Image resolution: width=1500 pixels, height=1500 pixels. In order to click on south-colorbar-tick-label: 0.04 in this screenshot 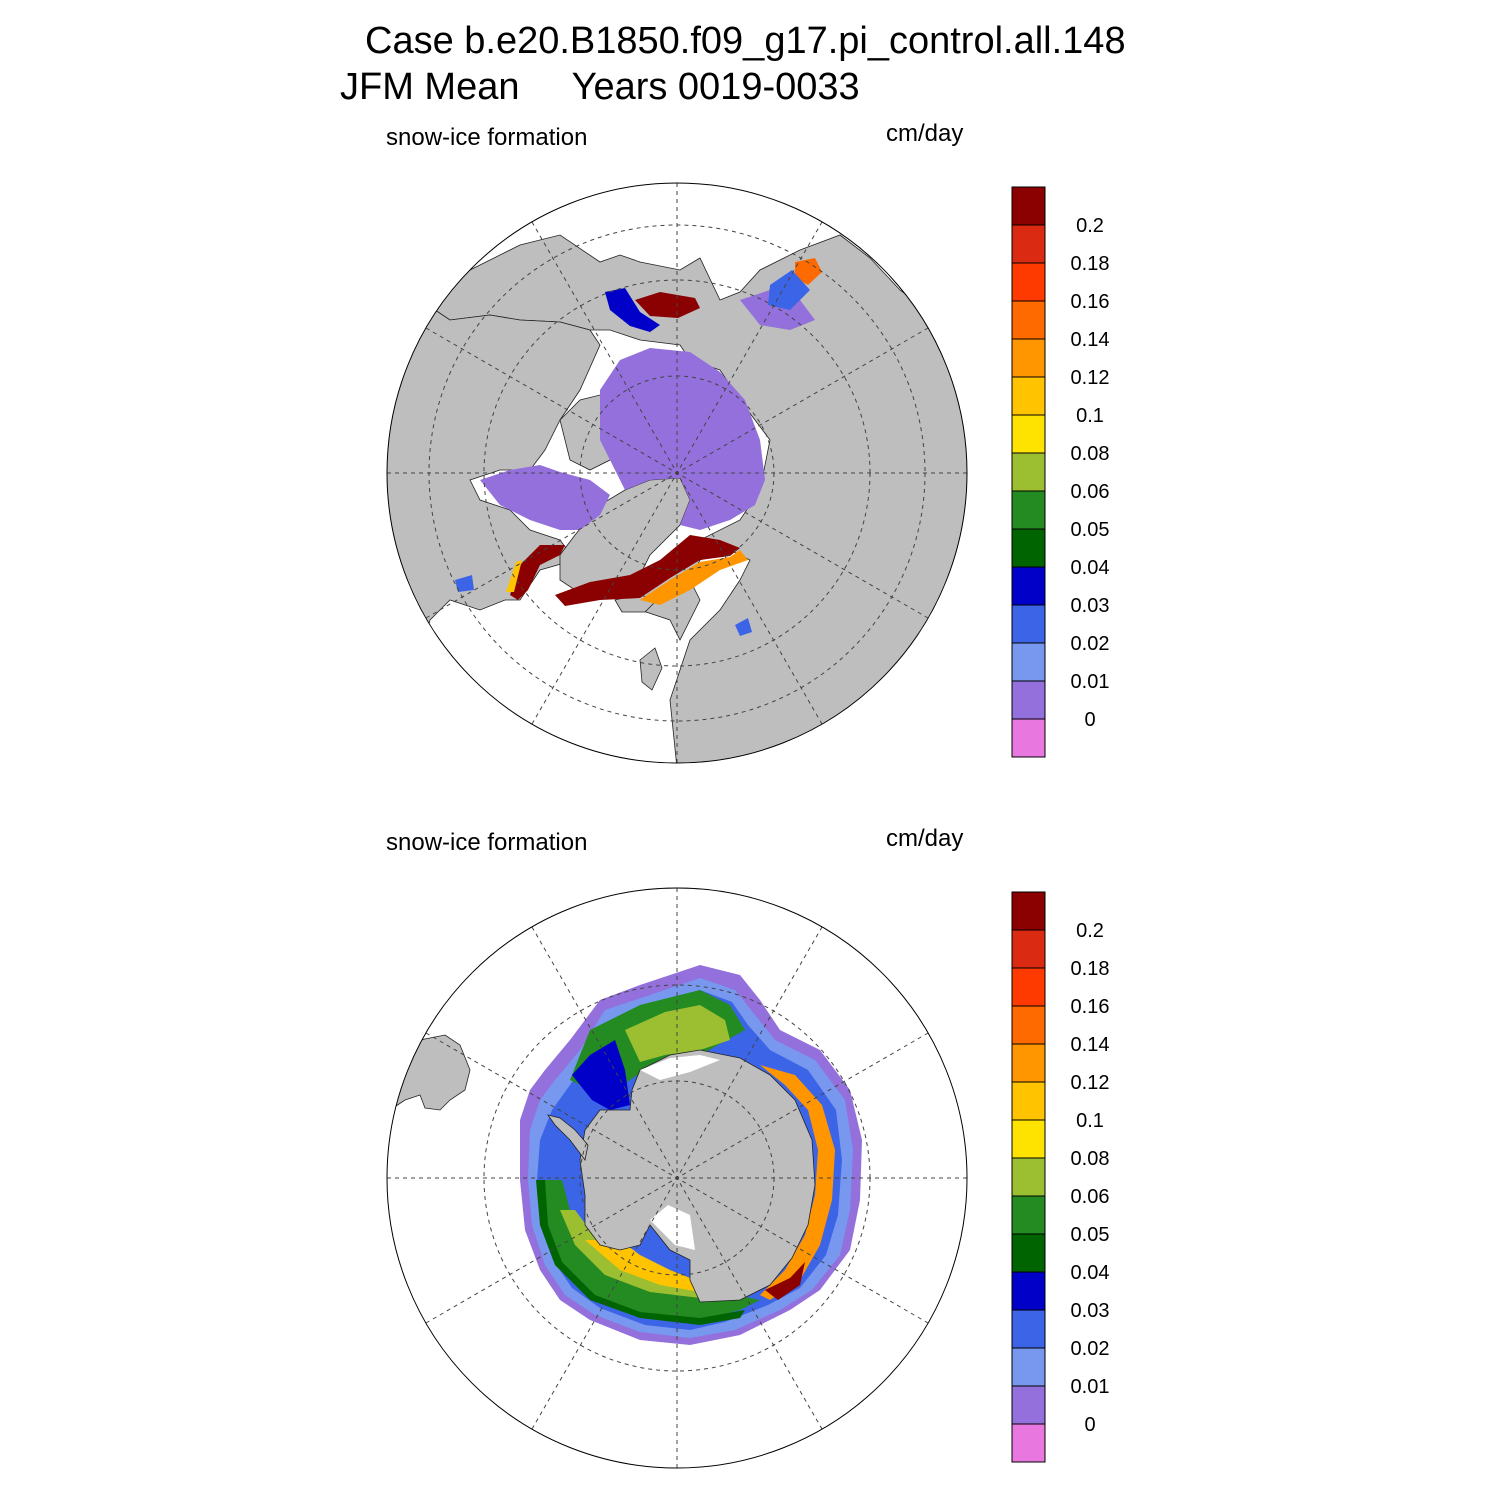, I will do `click(1090, 1273)`.